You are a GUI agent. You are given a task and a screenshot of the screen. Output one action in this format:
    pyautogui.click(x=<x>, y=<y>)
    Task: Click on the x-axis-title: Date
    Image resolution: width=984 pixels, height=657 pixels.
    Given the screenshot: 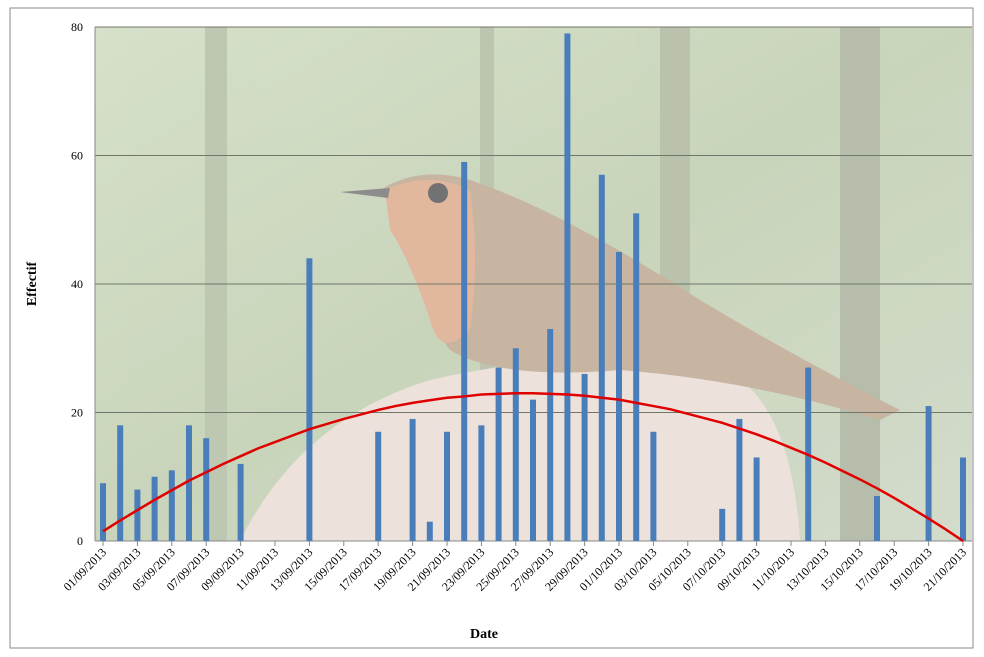 What is the action you would take?
    pyautogui.click(x=484, y=634)
    